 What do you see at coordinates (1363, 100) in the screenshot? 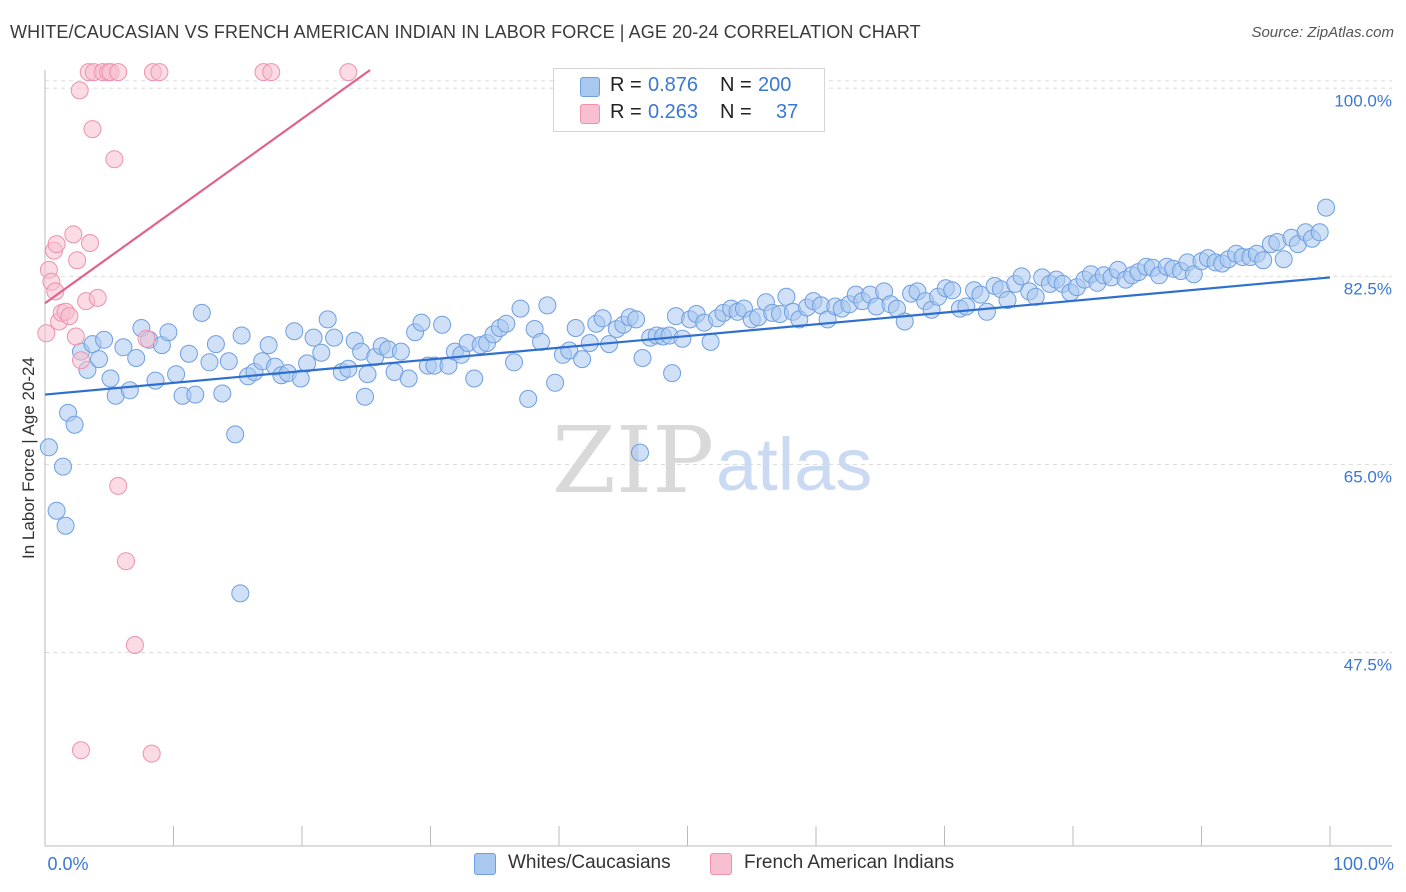
I see `y-tick-label: 100.0%` at bounding box center [1363, 100].